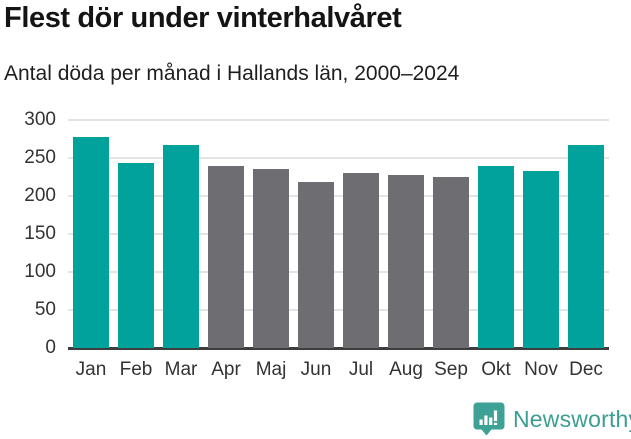 This screenshot has height=439, width=631. What do you see at coordinates (361, 260) in the screenshot?
I see `bar-jul` at bounding box center [361, 260].